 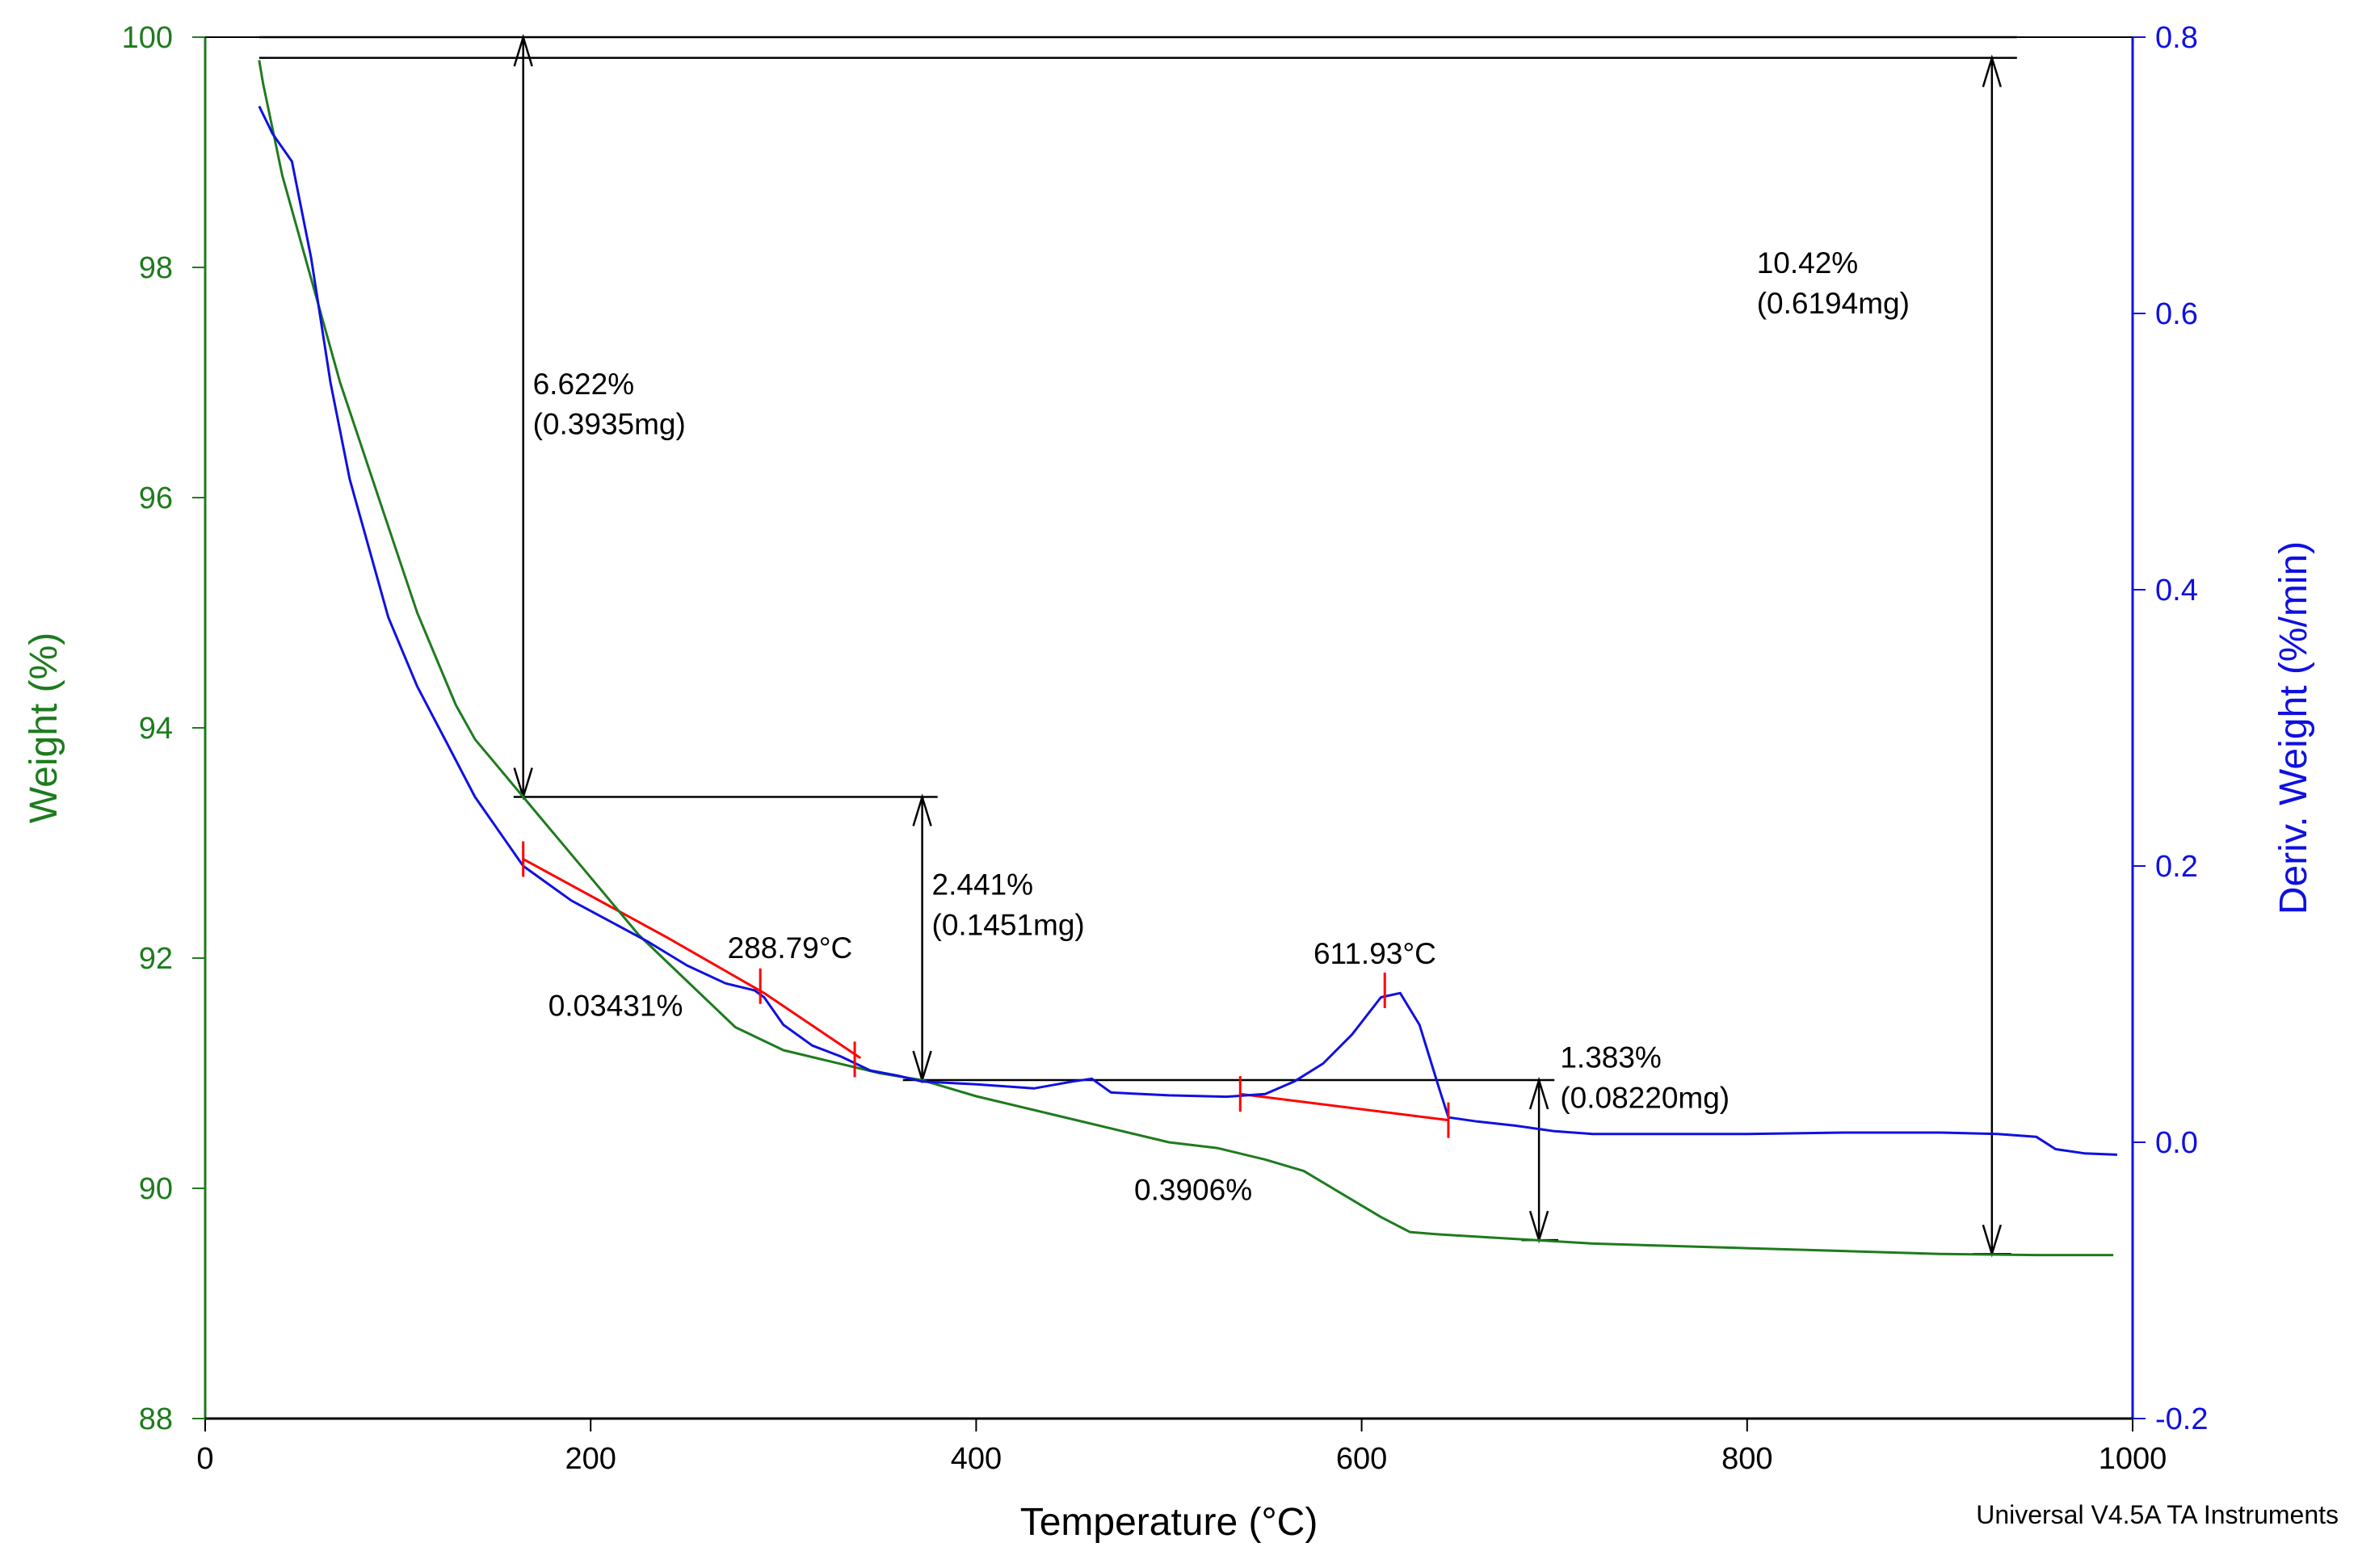 What do you see at coordinates (1538, 1093) in the screenshot?
I see `step-1383-arrow-top` at bounding box center [1538, 1093].